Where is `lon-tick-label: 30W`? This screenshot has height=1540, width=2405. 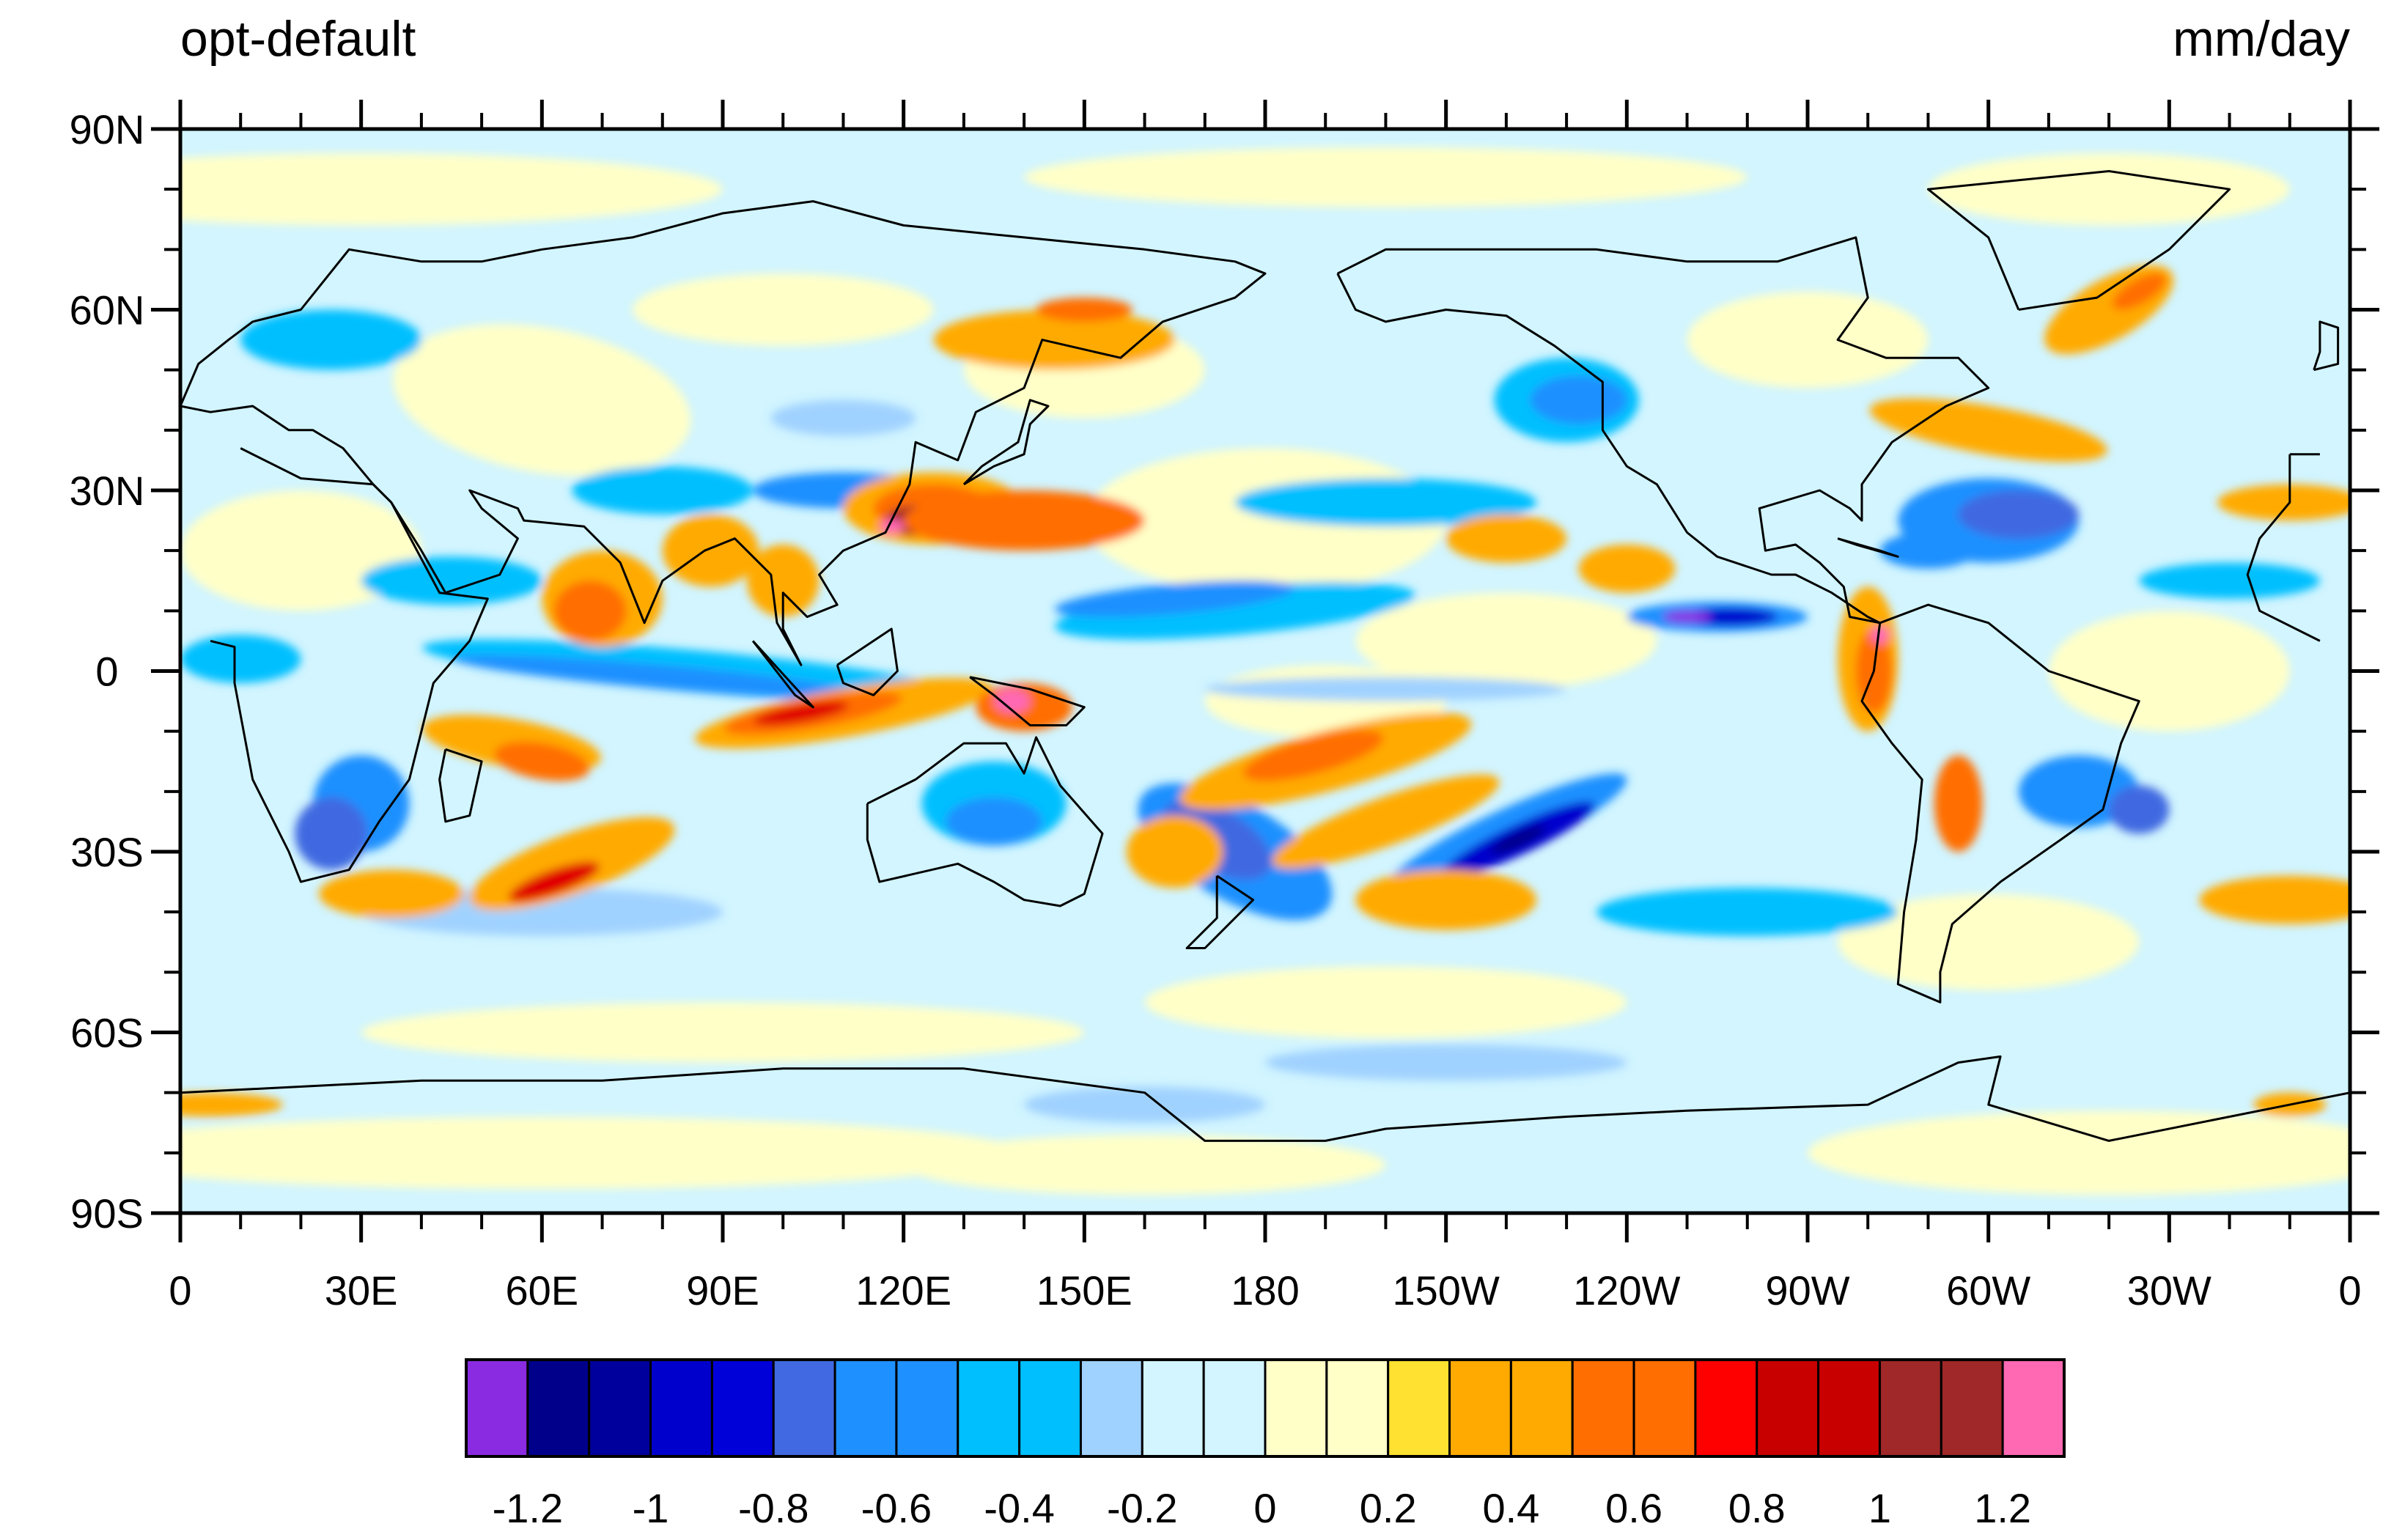 lon-tick-label: 30W is located at coordinates (2169, 1290).